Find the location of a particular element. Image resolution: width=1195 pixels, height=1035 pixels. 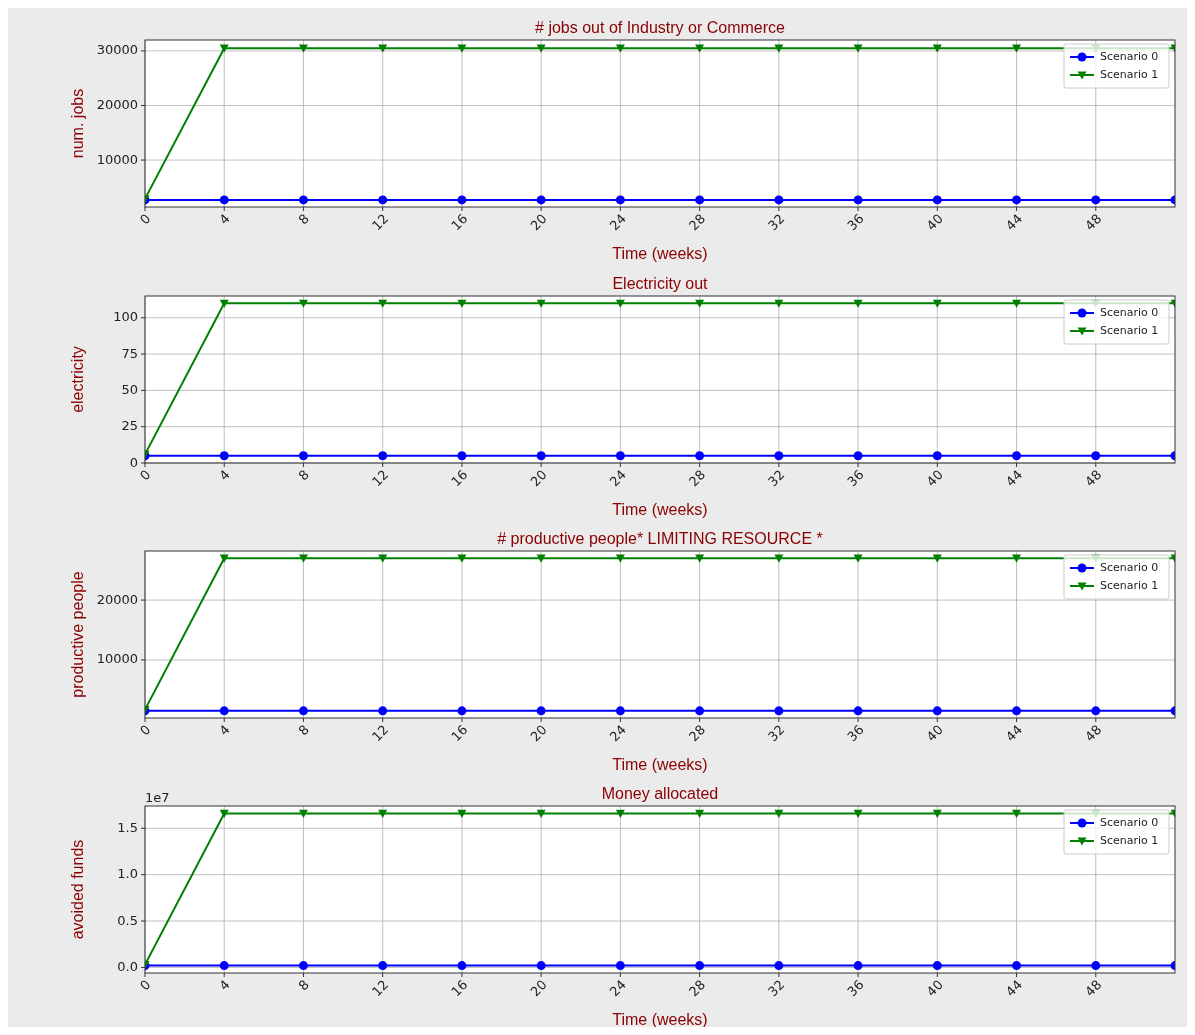

y-axis-title: electricity is located at coordinates (77, 379).